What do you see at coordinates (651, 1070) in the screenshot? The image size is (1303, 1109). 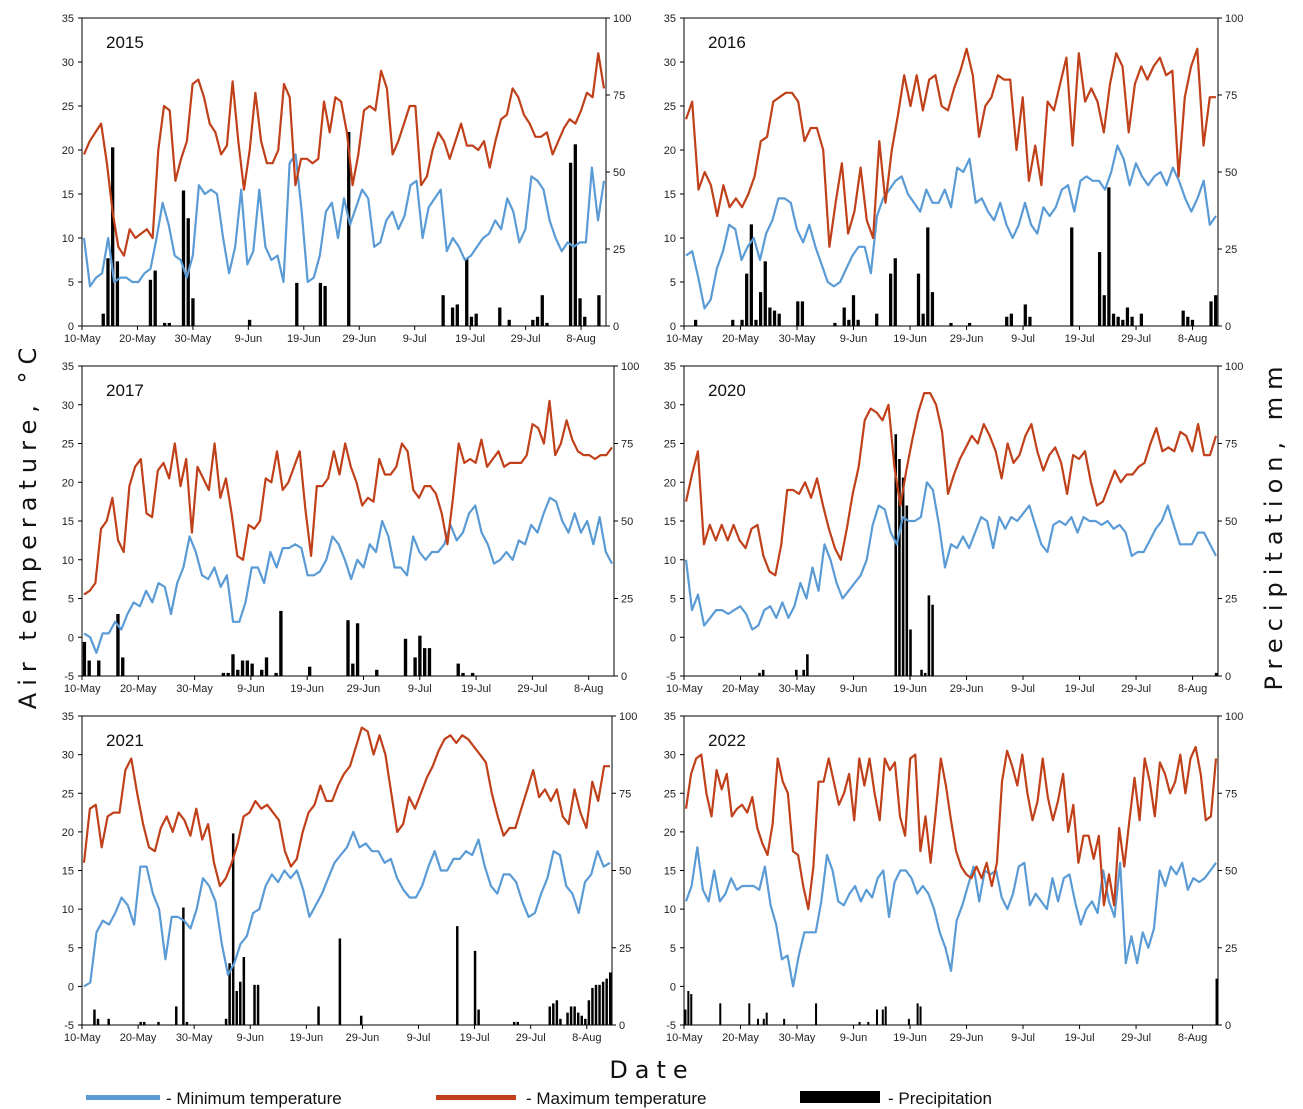 I see `x-axis-title: Date` at bounding box center [651, 1070].